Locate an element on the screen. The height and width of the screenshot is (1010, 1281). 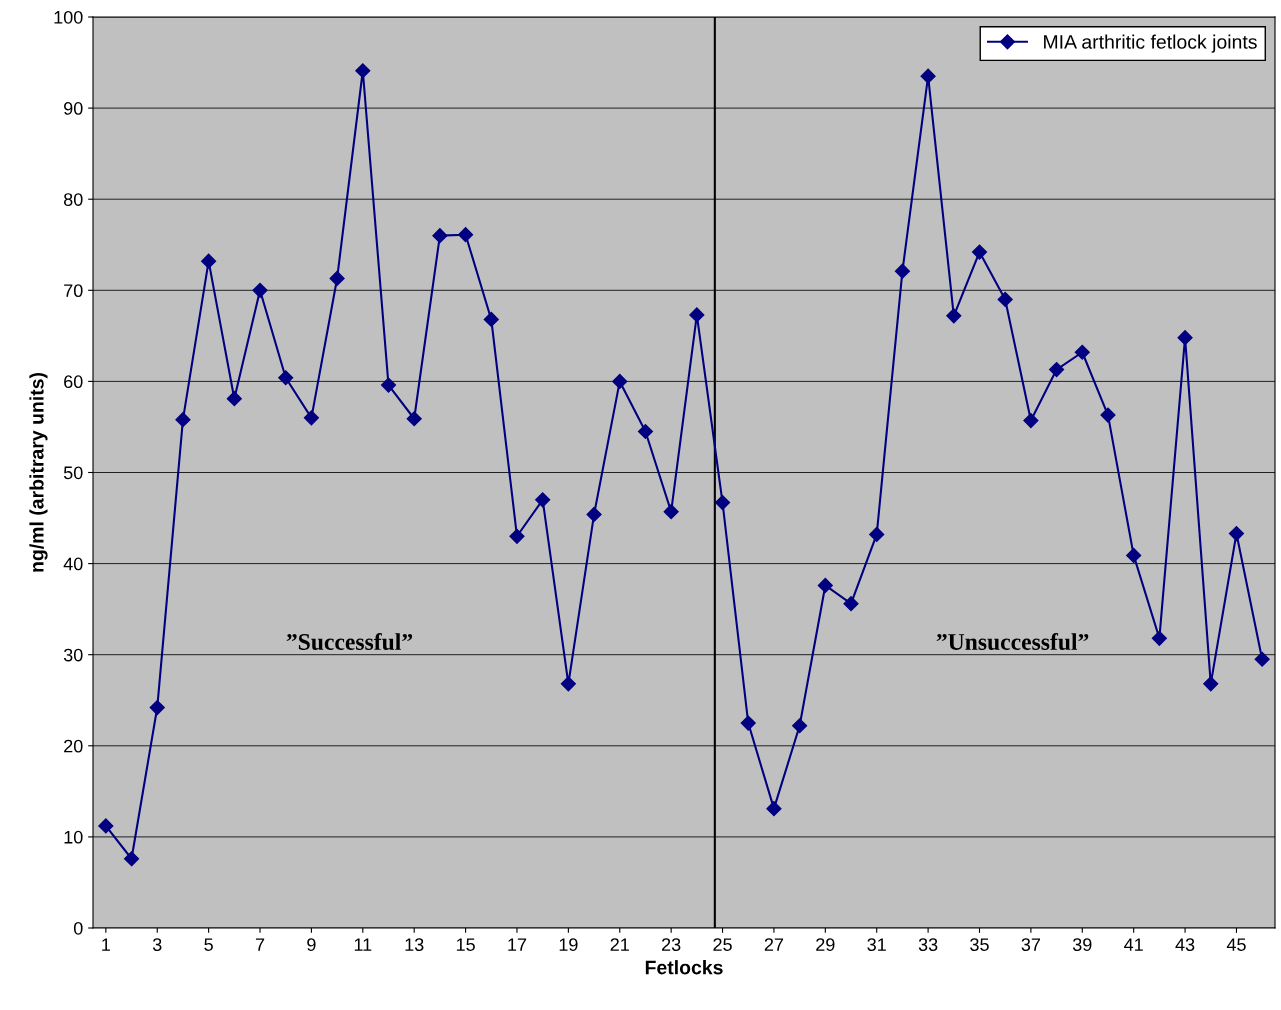
x-tick-label: 37 is located at coordinates (1031, 944).